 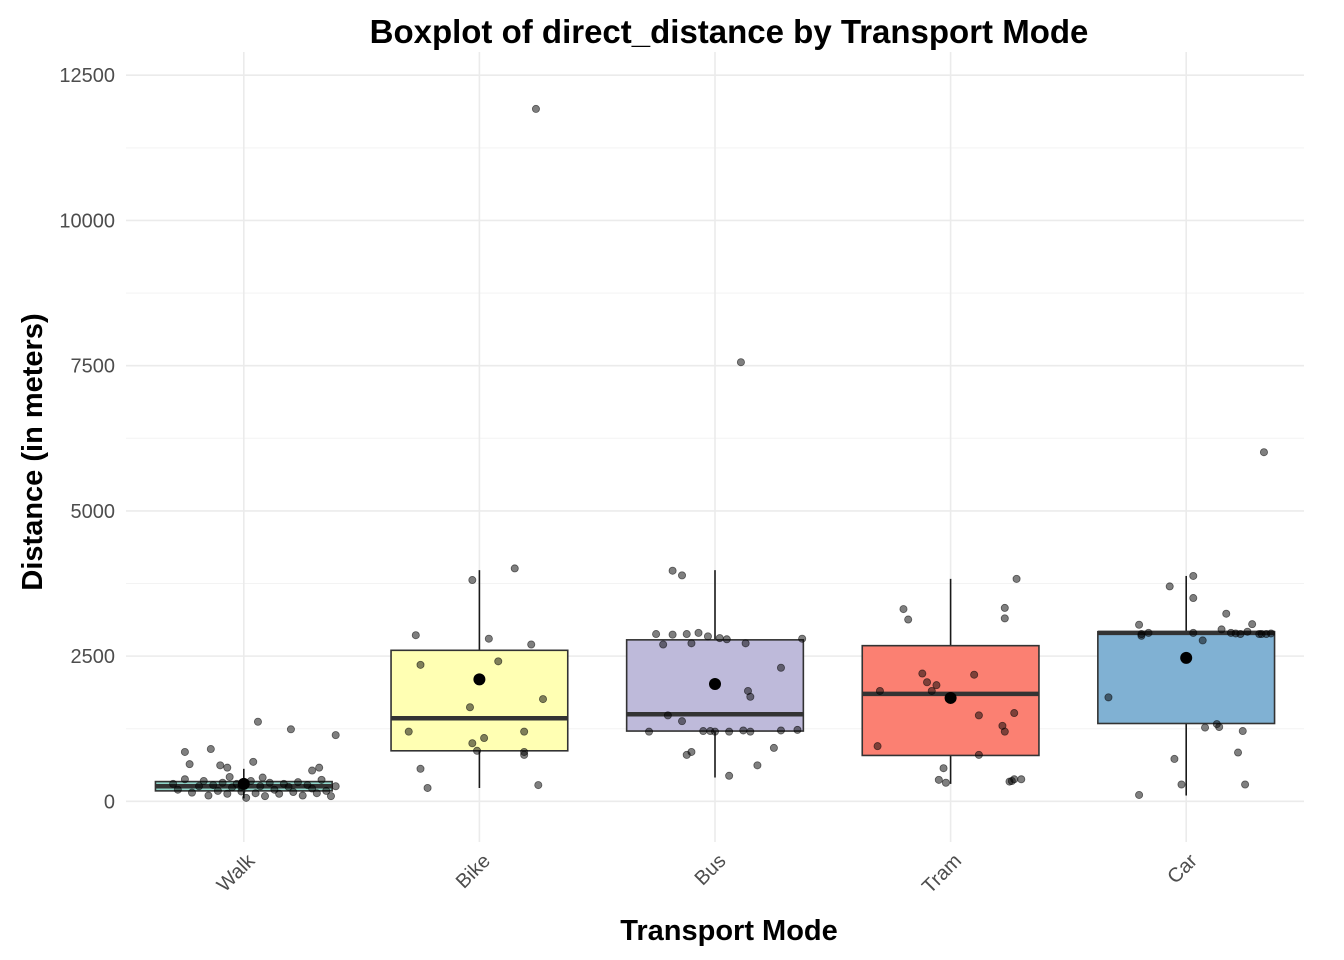 What do you see at coordinates (1182, 869) in the screenshot?
I see `x-tick-label: Car` at bounding box center [1182, 869].